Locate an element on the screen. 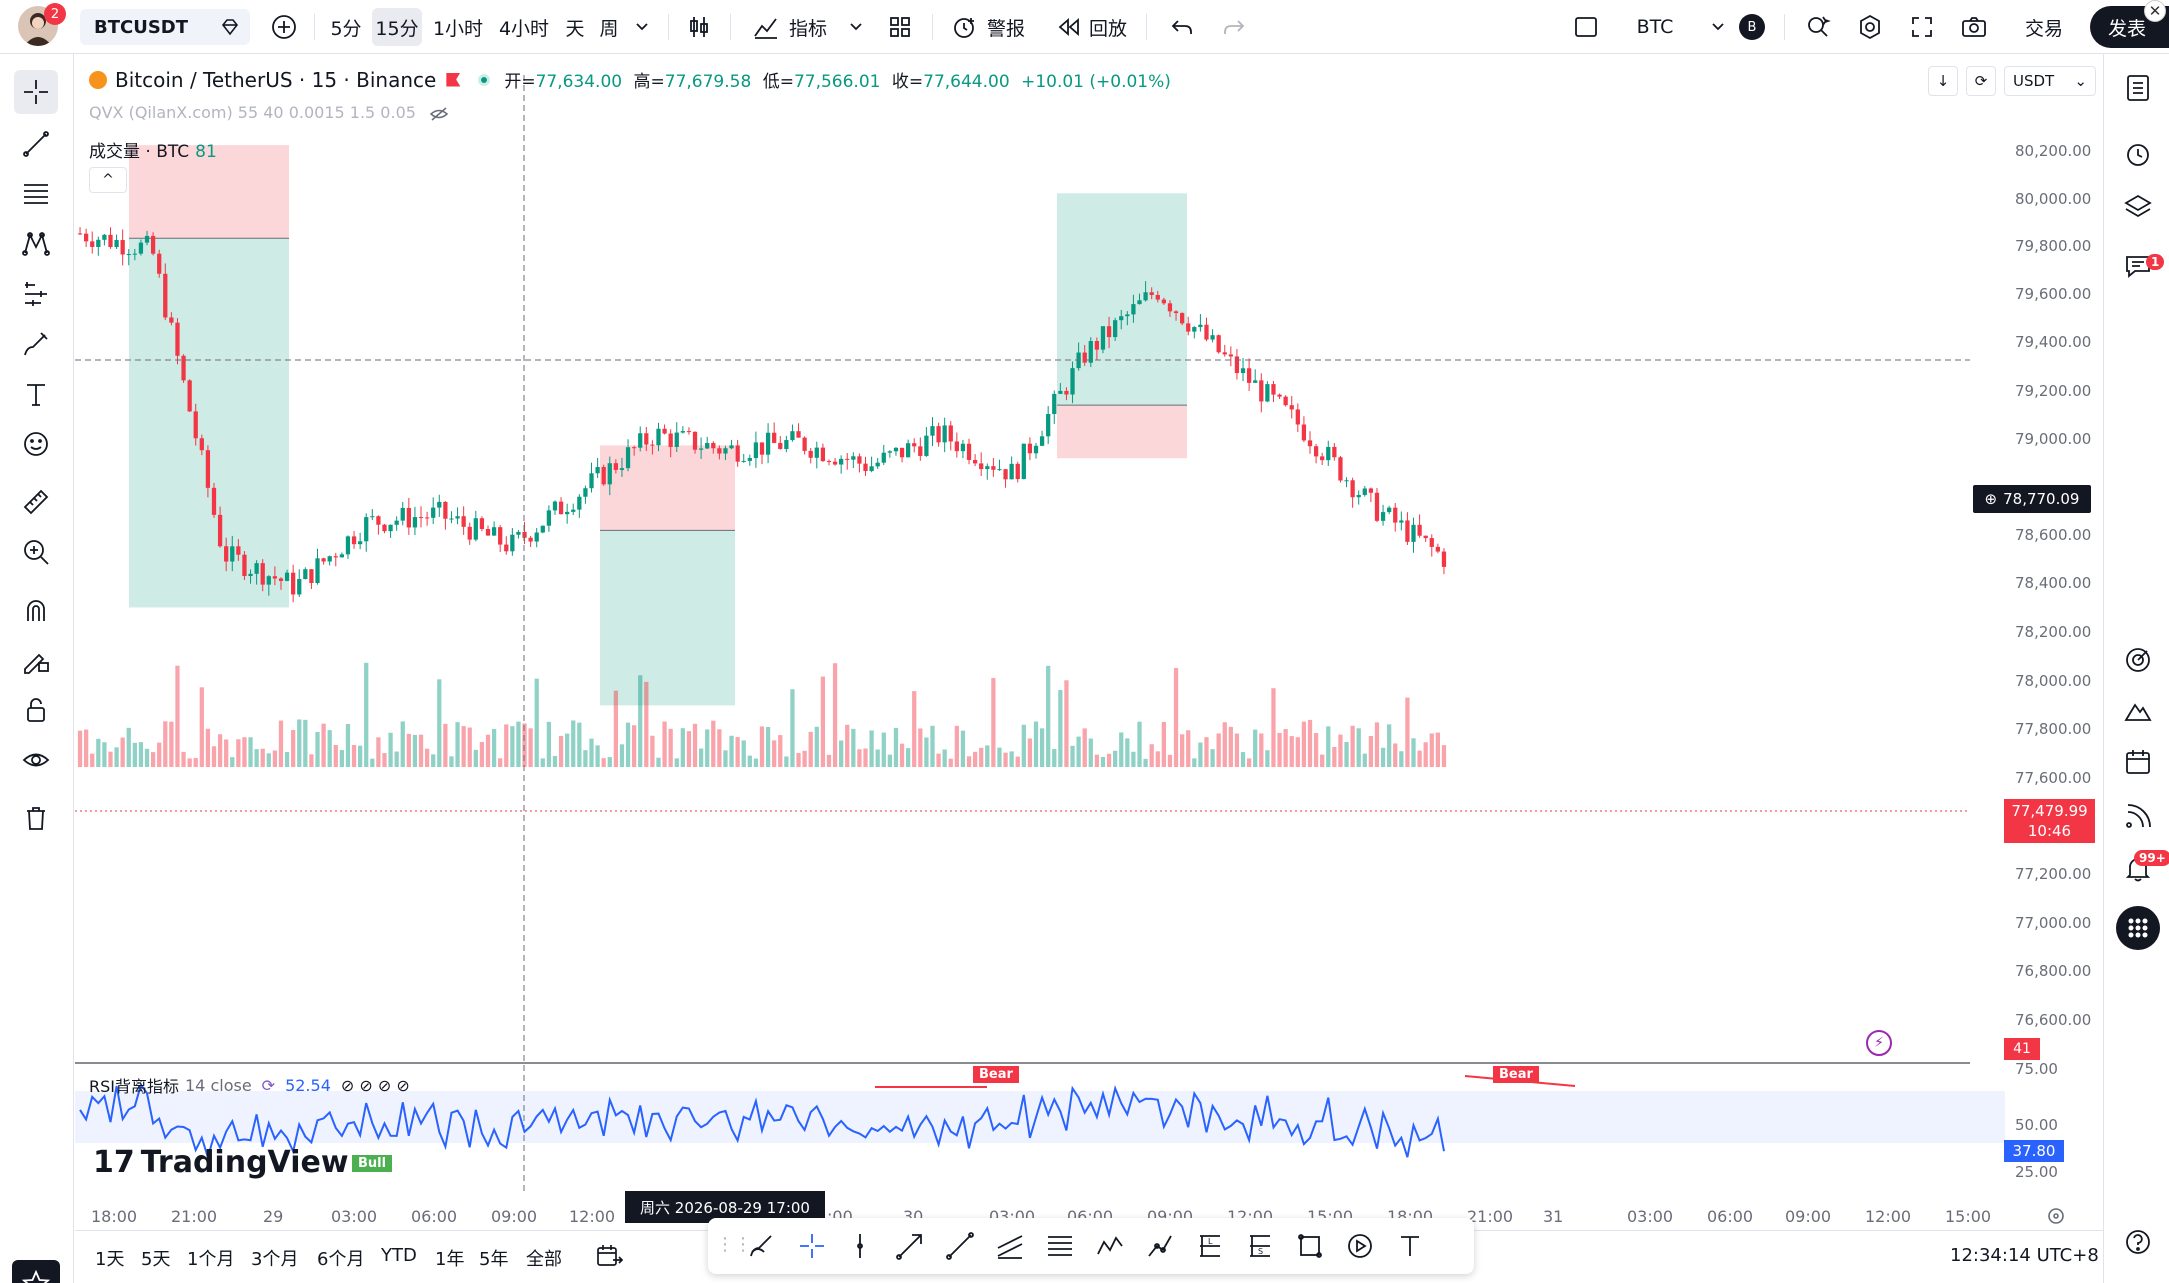 The image size is (2169, 1283). long-position-icon: L is located at coordinates (1210, 1246).